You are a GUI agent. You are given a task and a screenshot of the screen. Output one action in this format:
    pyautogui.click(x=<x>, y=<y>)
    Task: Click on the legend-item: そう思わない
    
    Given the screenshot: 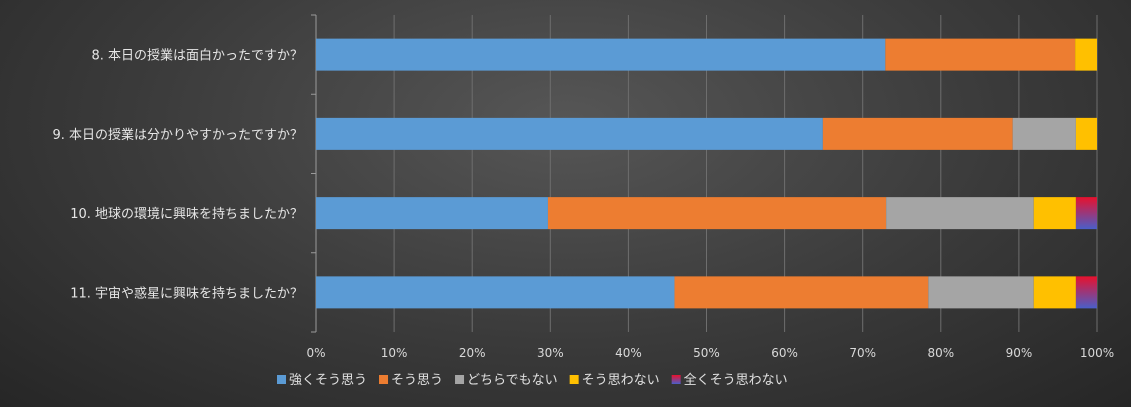 What is the action you would take?
    pyautogui.click(x=614, y=380)
    